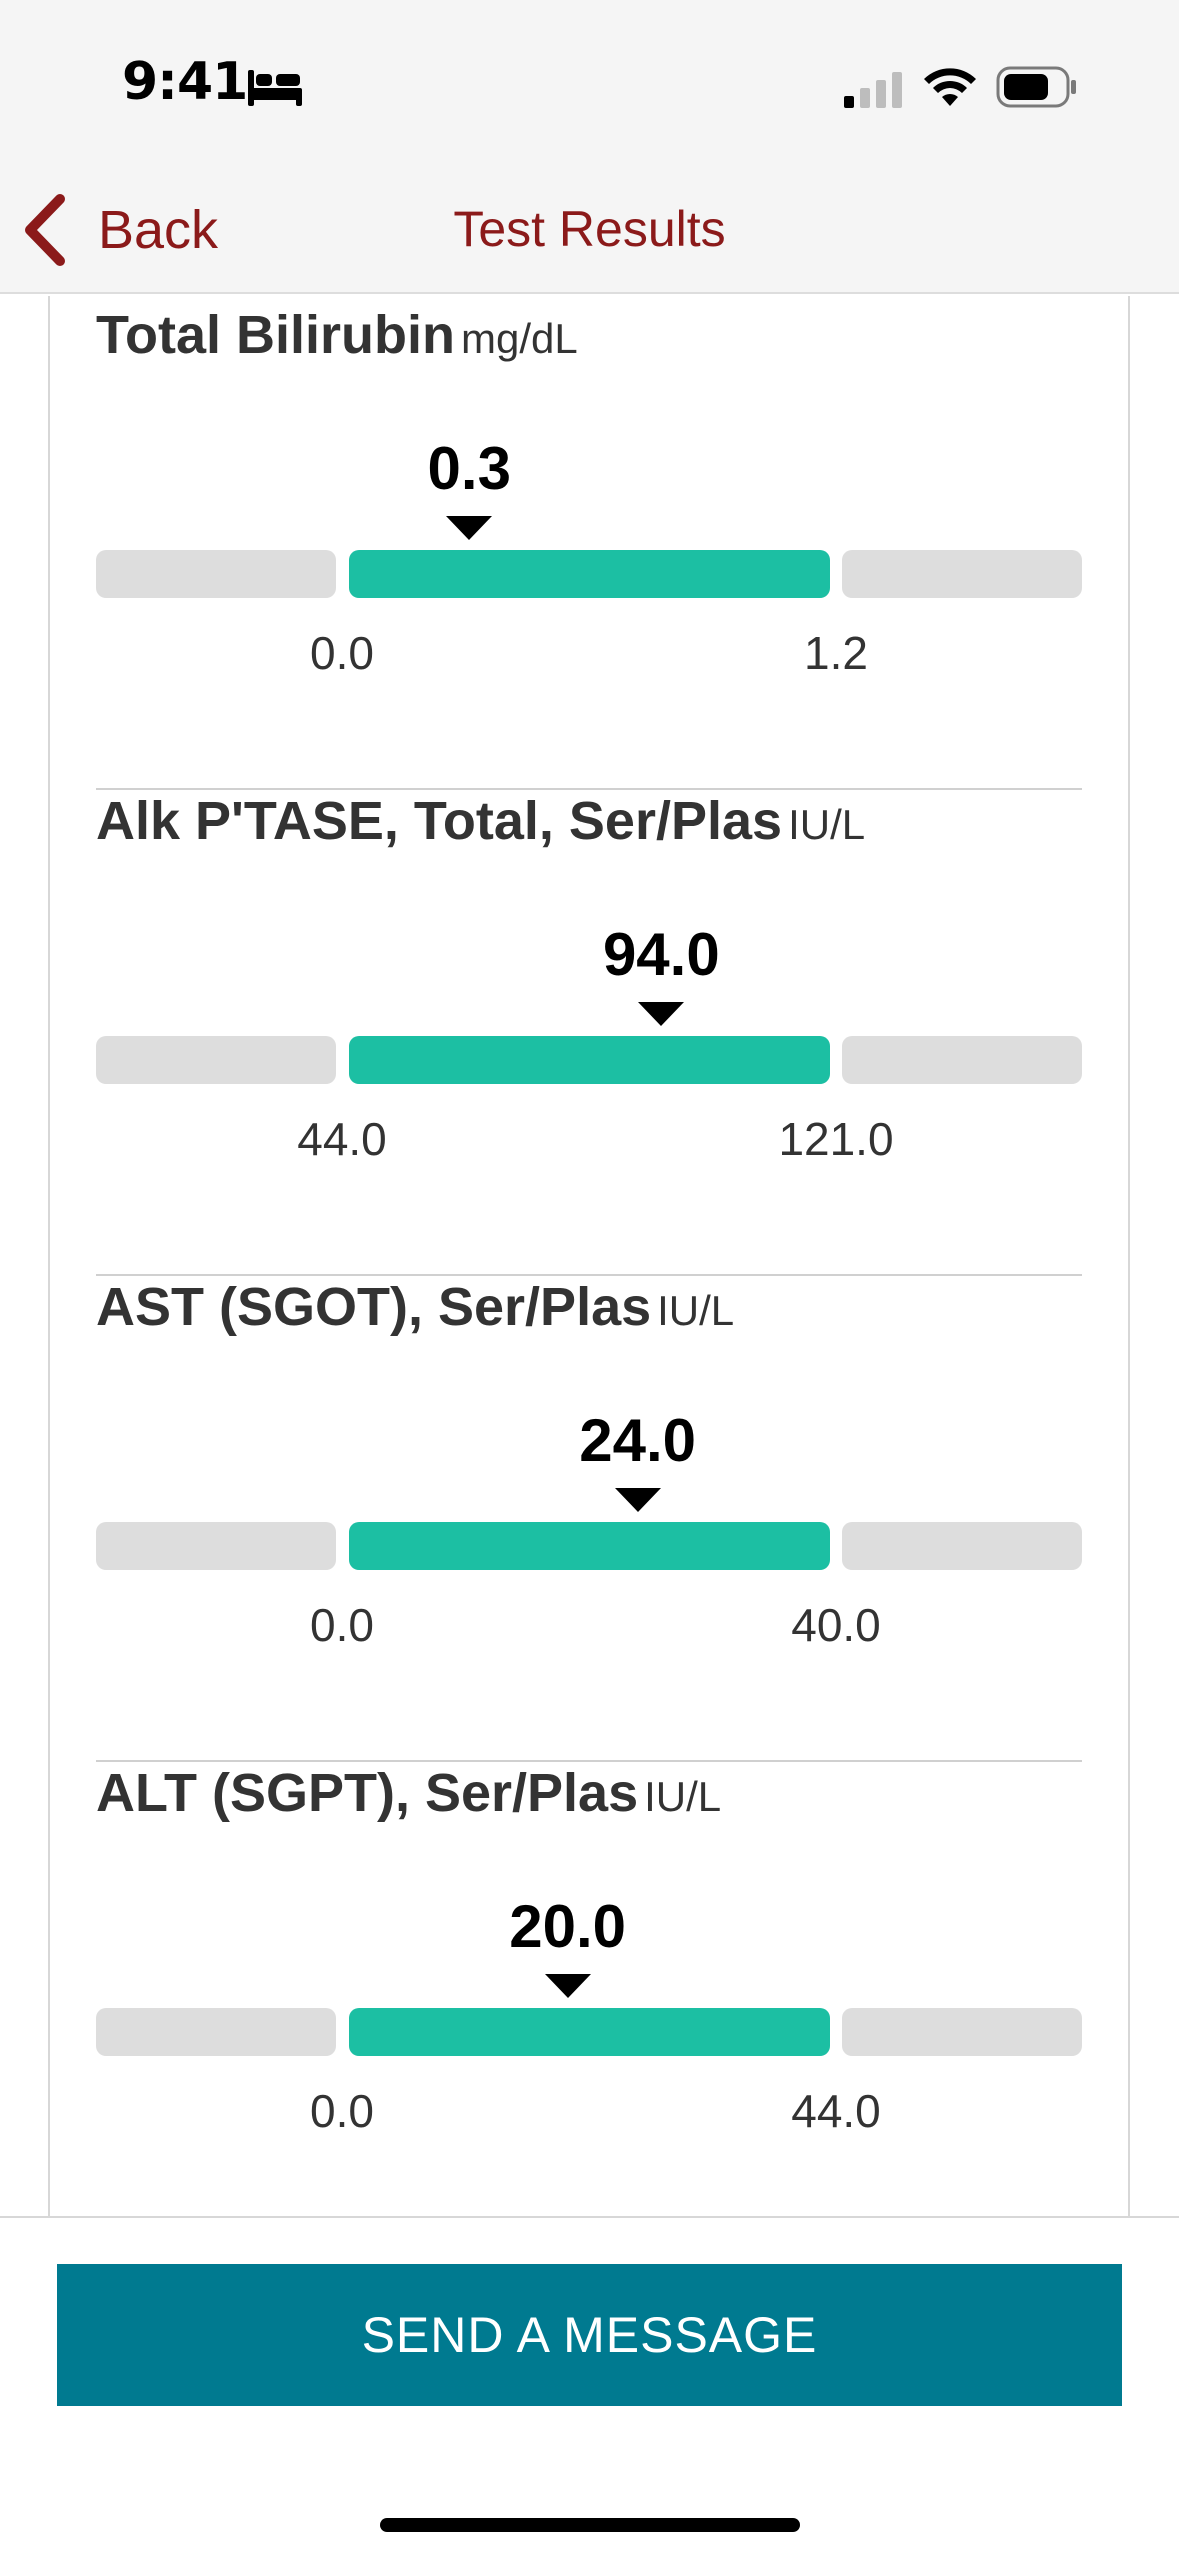  I want to click on status-time: 9:41, so click(185, 82).